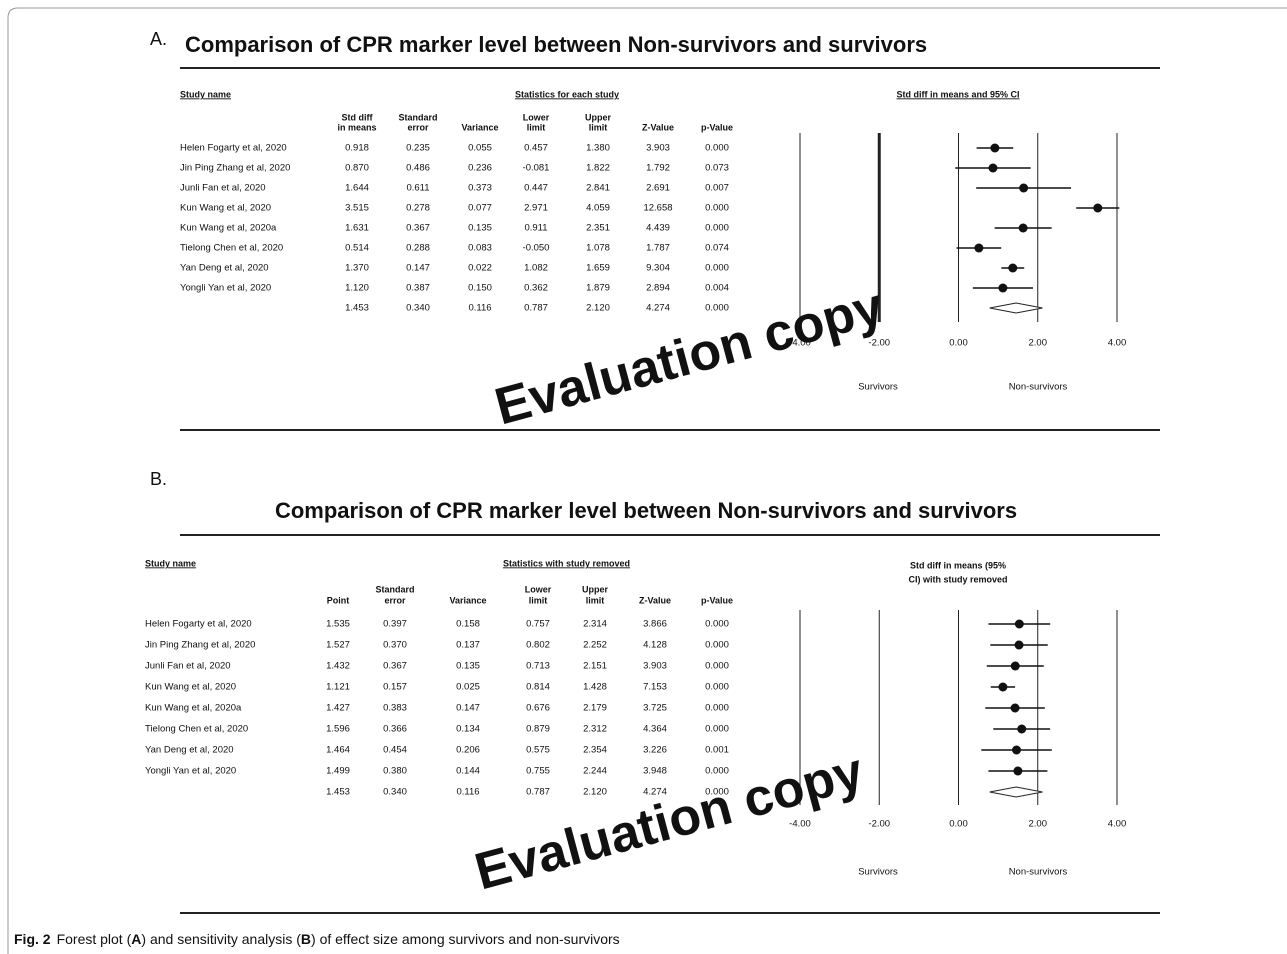 The width and height of the screenshot is (1287, 954). What do you see at coordinates (536, 248) in the screenshot?
I see `cell: -0.050` at bounding box center [536, 248].